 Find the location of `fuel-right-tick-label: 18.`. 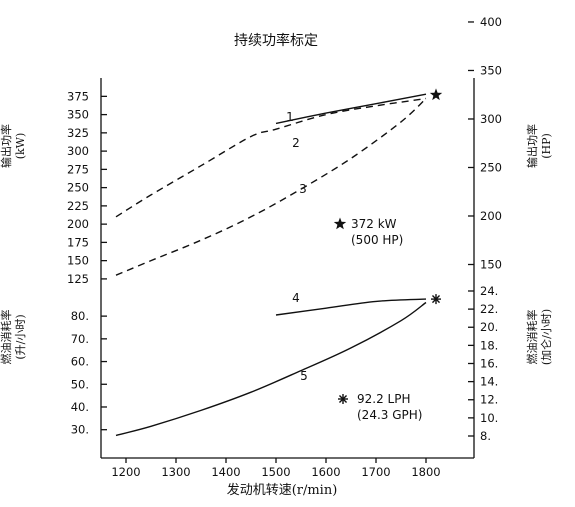

fuel-right-tick-label: 18. is located at coordinates (489, 345).